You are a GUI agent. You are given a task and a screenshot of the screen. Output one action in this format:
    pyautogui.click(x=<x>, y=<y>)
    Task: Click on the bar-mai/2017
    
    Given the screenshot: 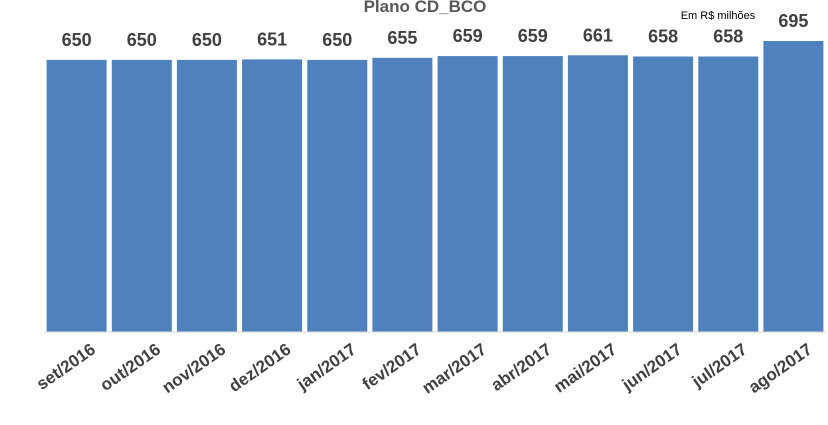 What is the action you would take?
    pyautogui.click(x=597, y=194)
    